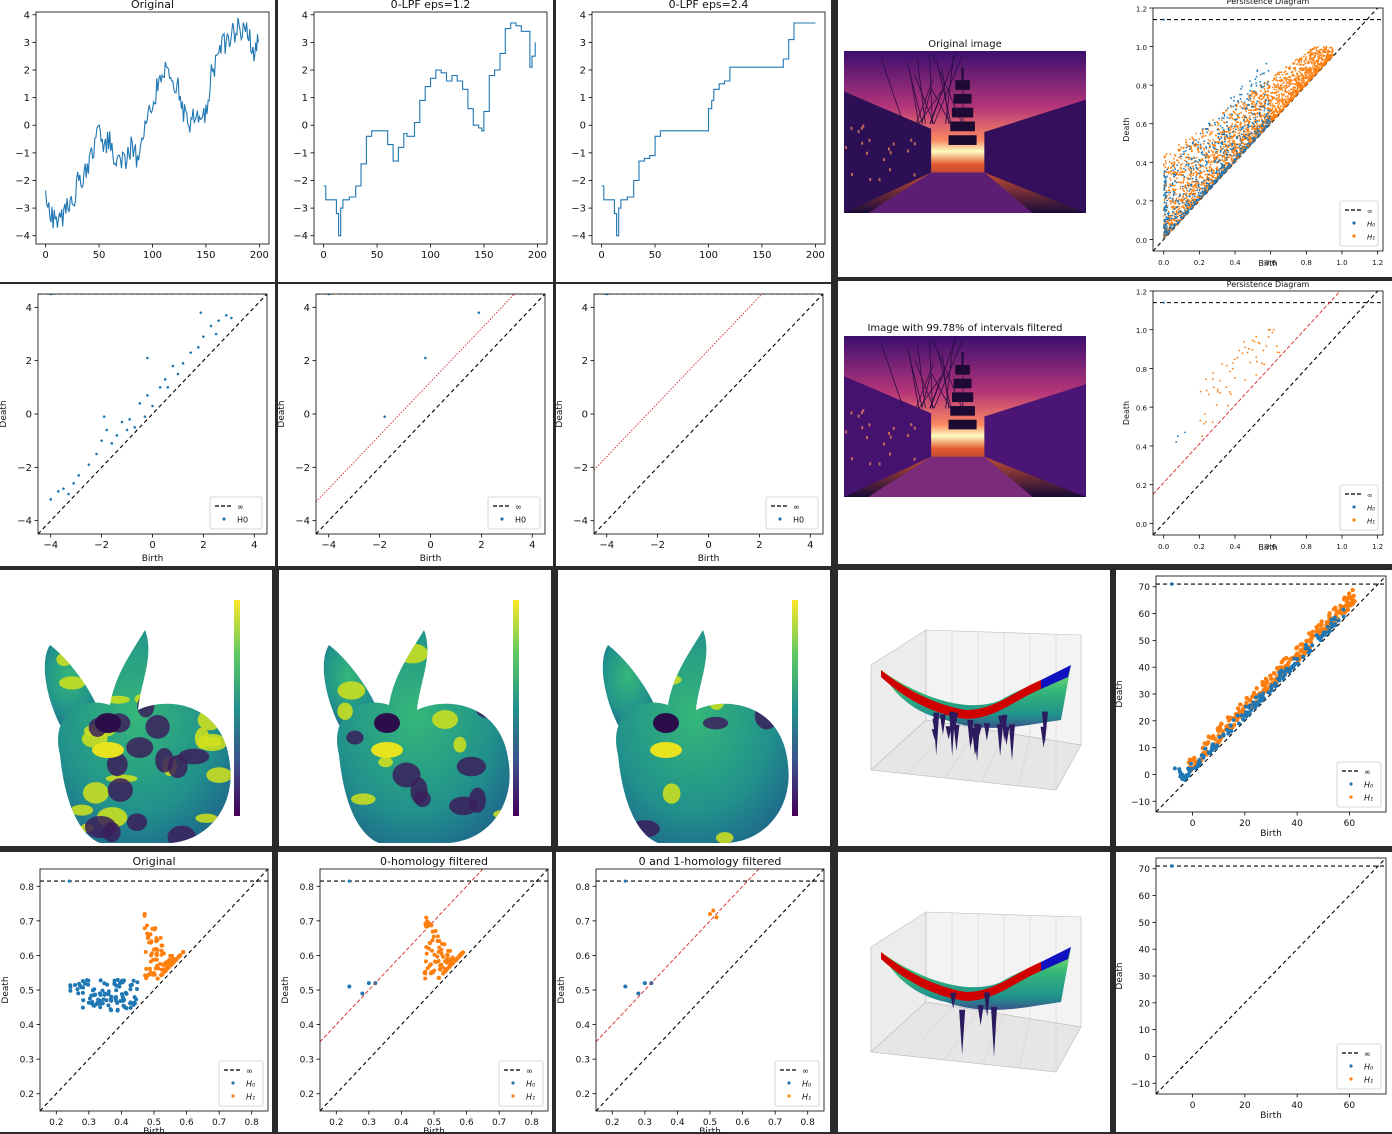 The height and width of the screenshot is (1134, 1392). What do you see at coordinates (532, 545) in the screenshot?
I see `x-tick-label: 4` at bounding box center [532, 545].